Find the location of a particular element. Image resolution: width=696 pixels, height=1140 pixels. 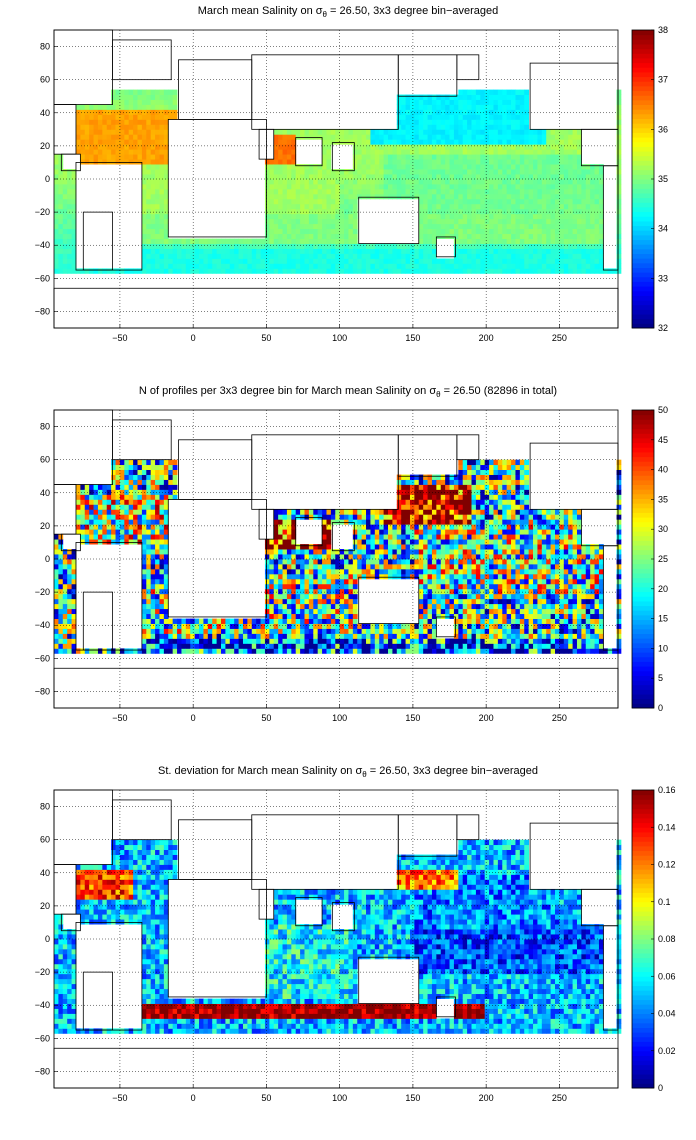

colorbar-segment is located at coordinates (643, 65).